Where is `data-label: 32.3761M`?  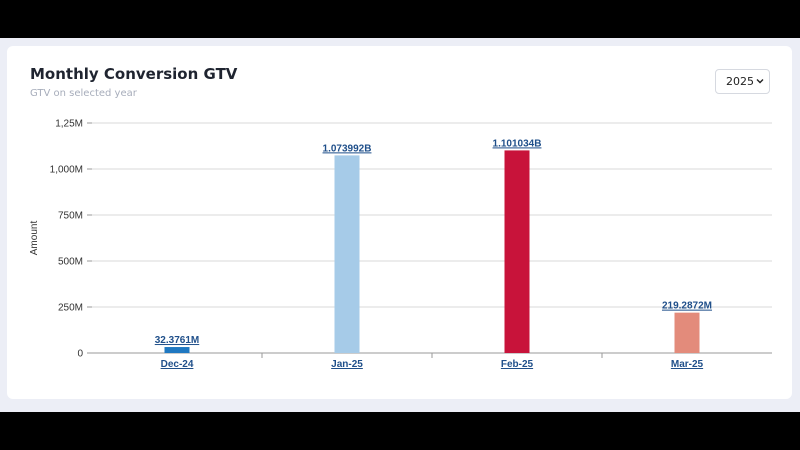
data-label: 32.3761M is located at coordinates (177, 340).